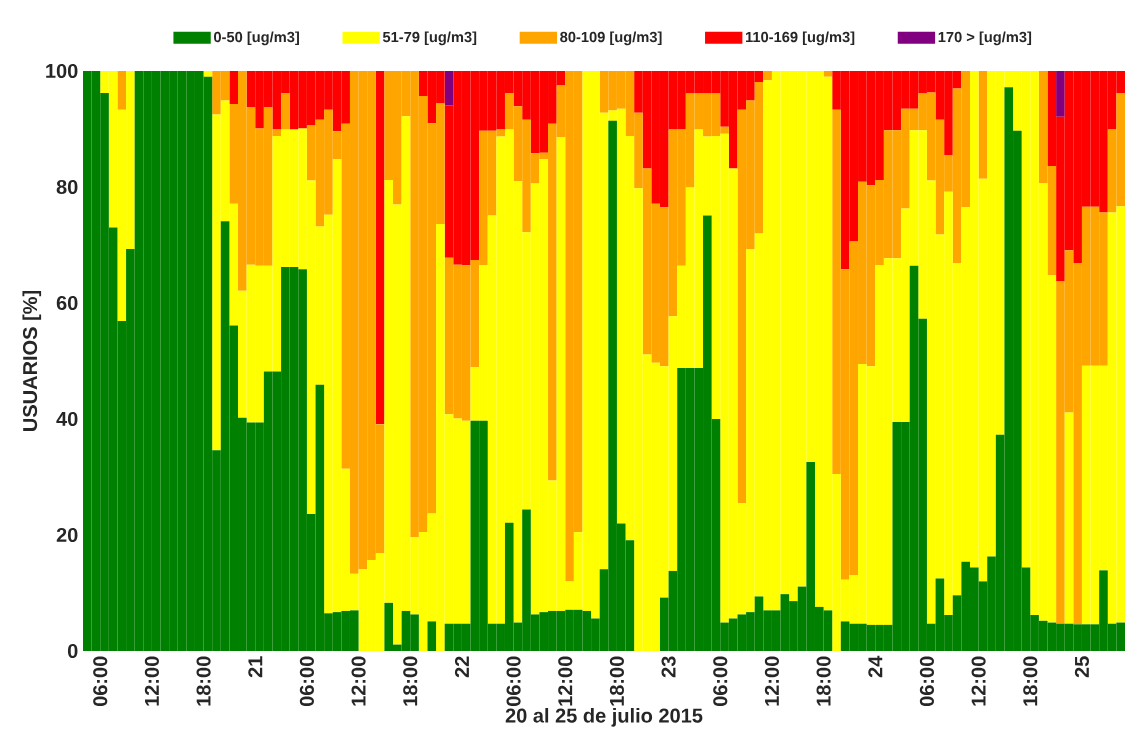 The height and width of the screenshot is (742, 1125). Describe the element at coordinates (256, 38) in the screenshot. I see `legend-label: 0-50 [ug/m3]` at that location.